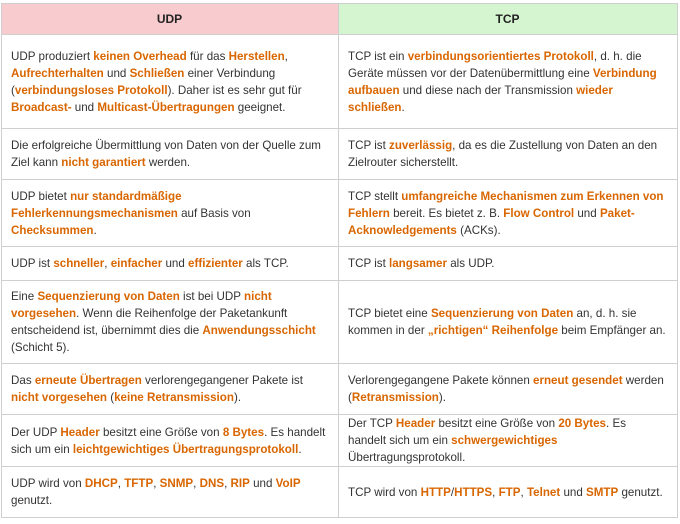 The height and width of the screenshot is (524, 680). I want to click on highlight-term: keine Retransmission, so click(174, 397).